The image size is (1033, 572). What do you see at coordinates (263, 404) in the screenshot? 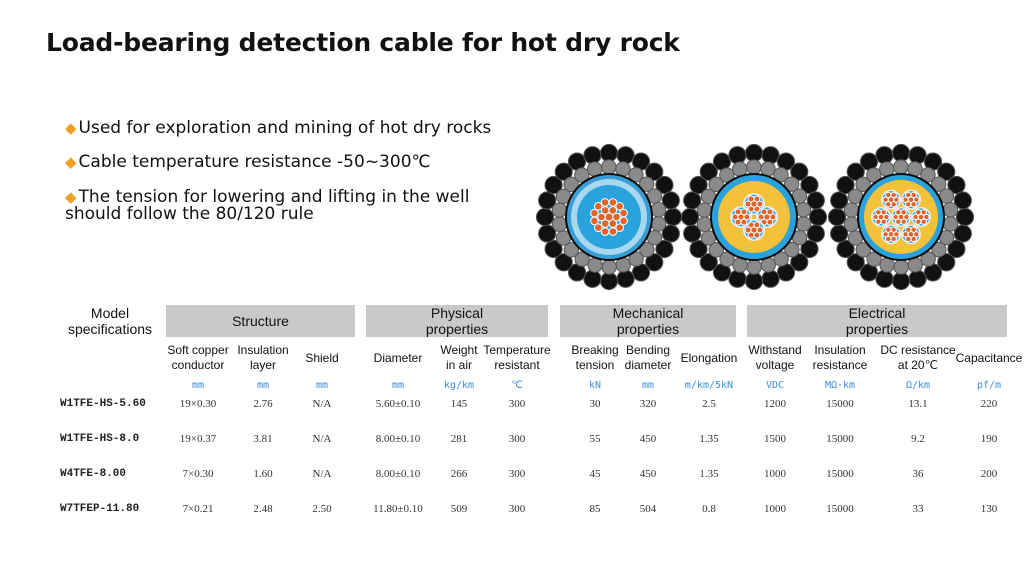
I see `table-cell: 2.76` at bounding box center [263, 404].